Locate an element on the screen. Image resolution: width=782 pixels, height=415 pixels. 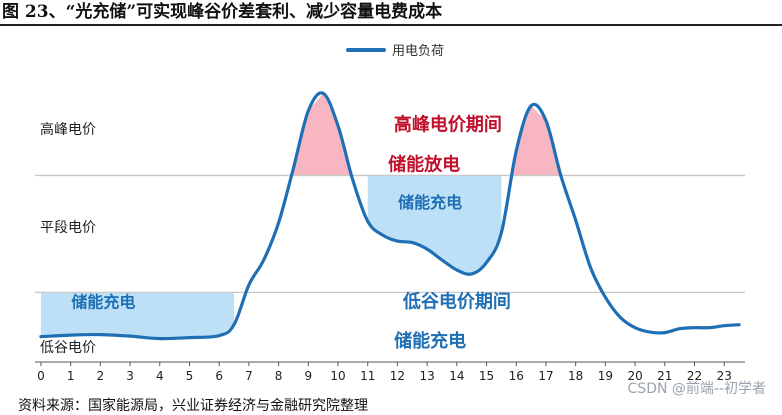
row-label: 低谷电价 is located at coordinates (68, 348).